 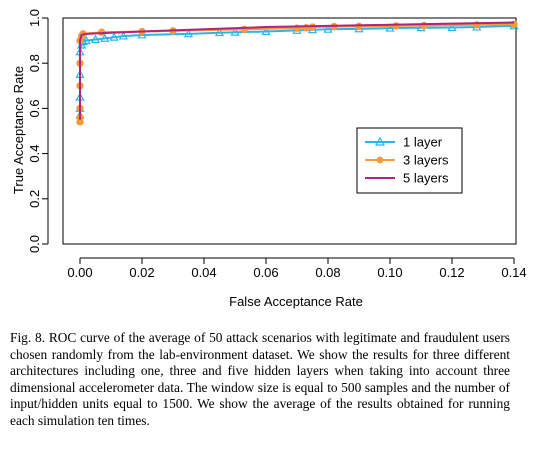 I want to click on y-tick-label: 0.0, so click(x=34, y=244).